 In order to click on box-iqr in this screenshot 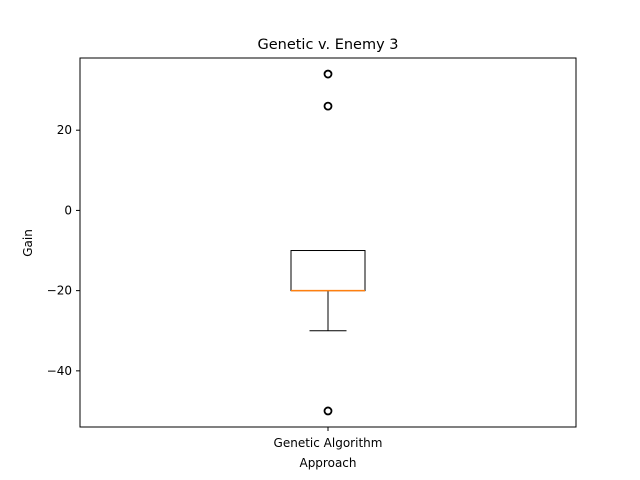, I will do `click(328, 271)`.